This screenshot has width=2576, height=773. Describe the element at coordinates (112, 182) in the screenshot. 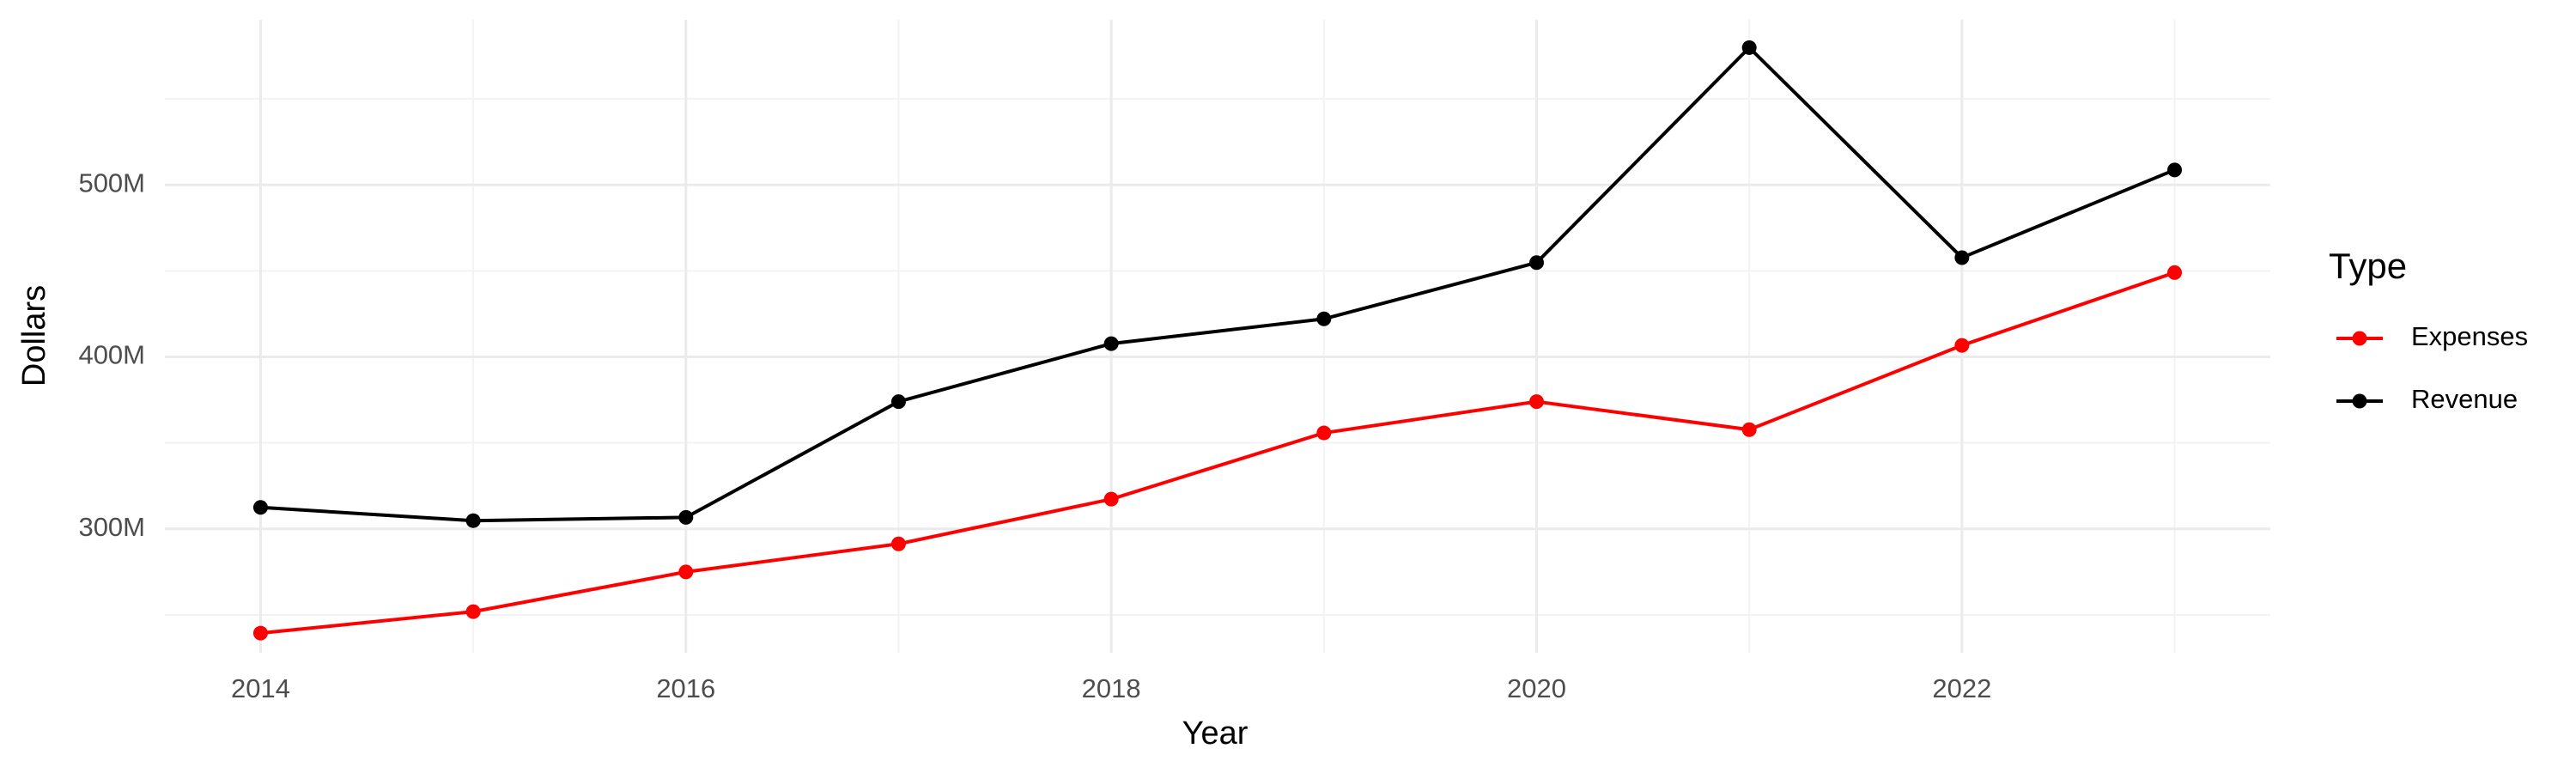

I see `y-tick-label: 500M` at that location.